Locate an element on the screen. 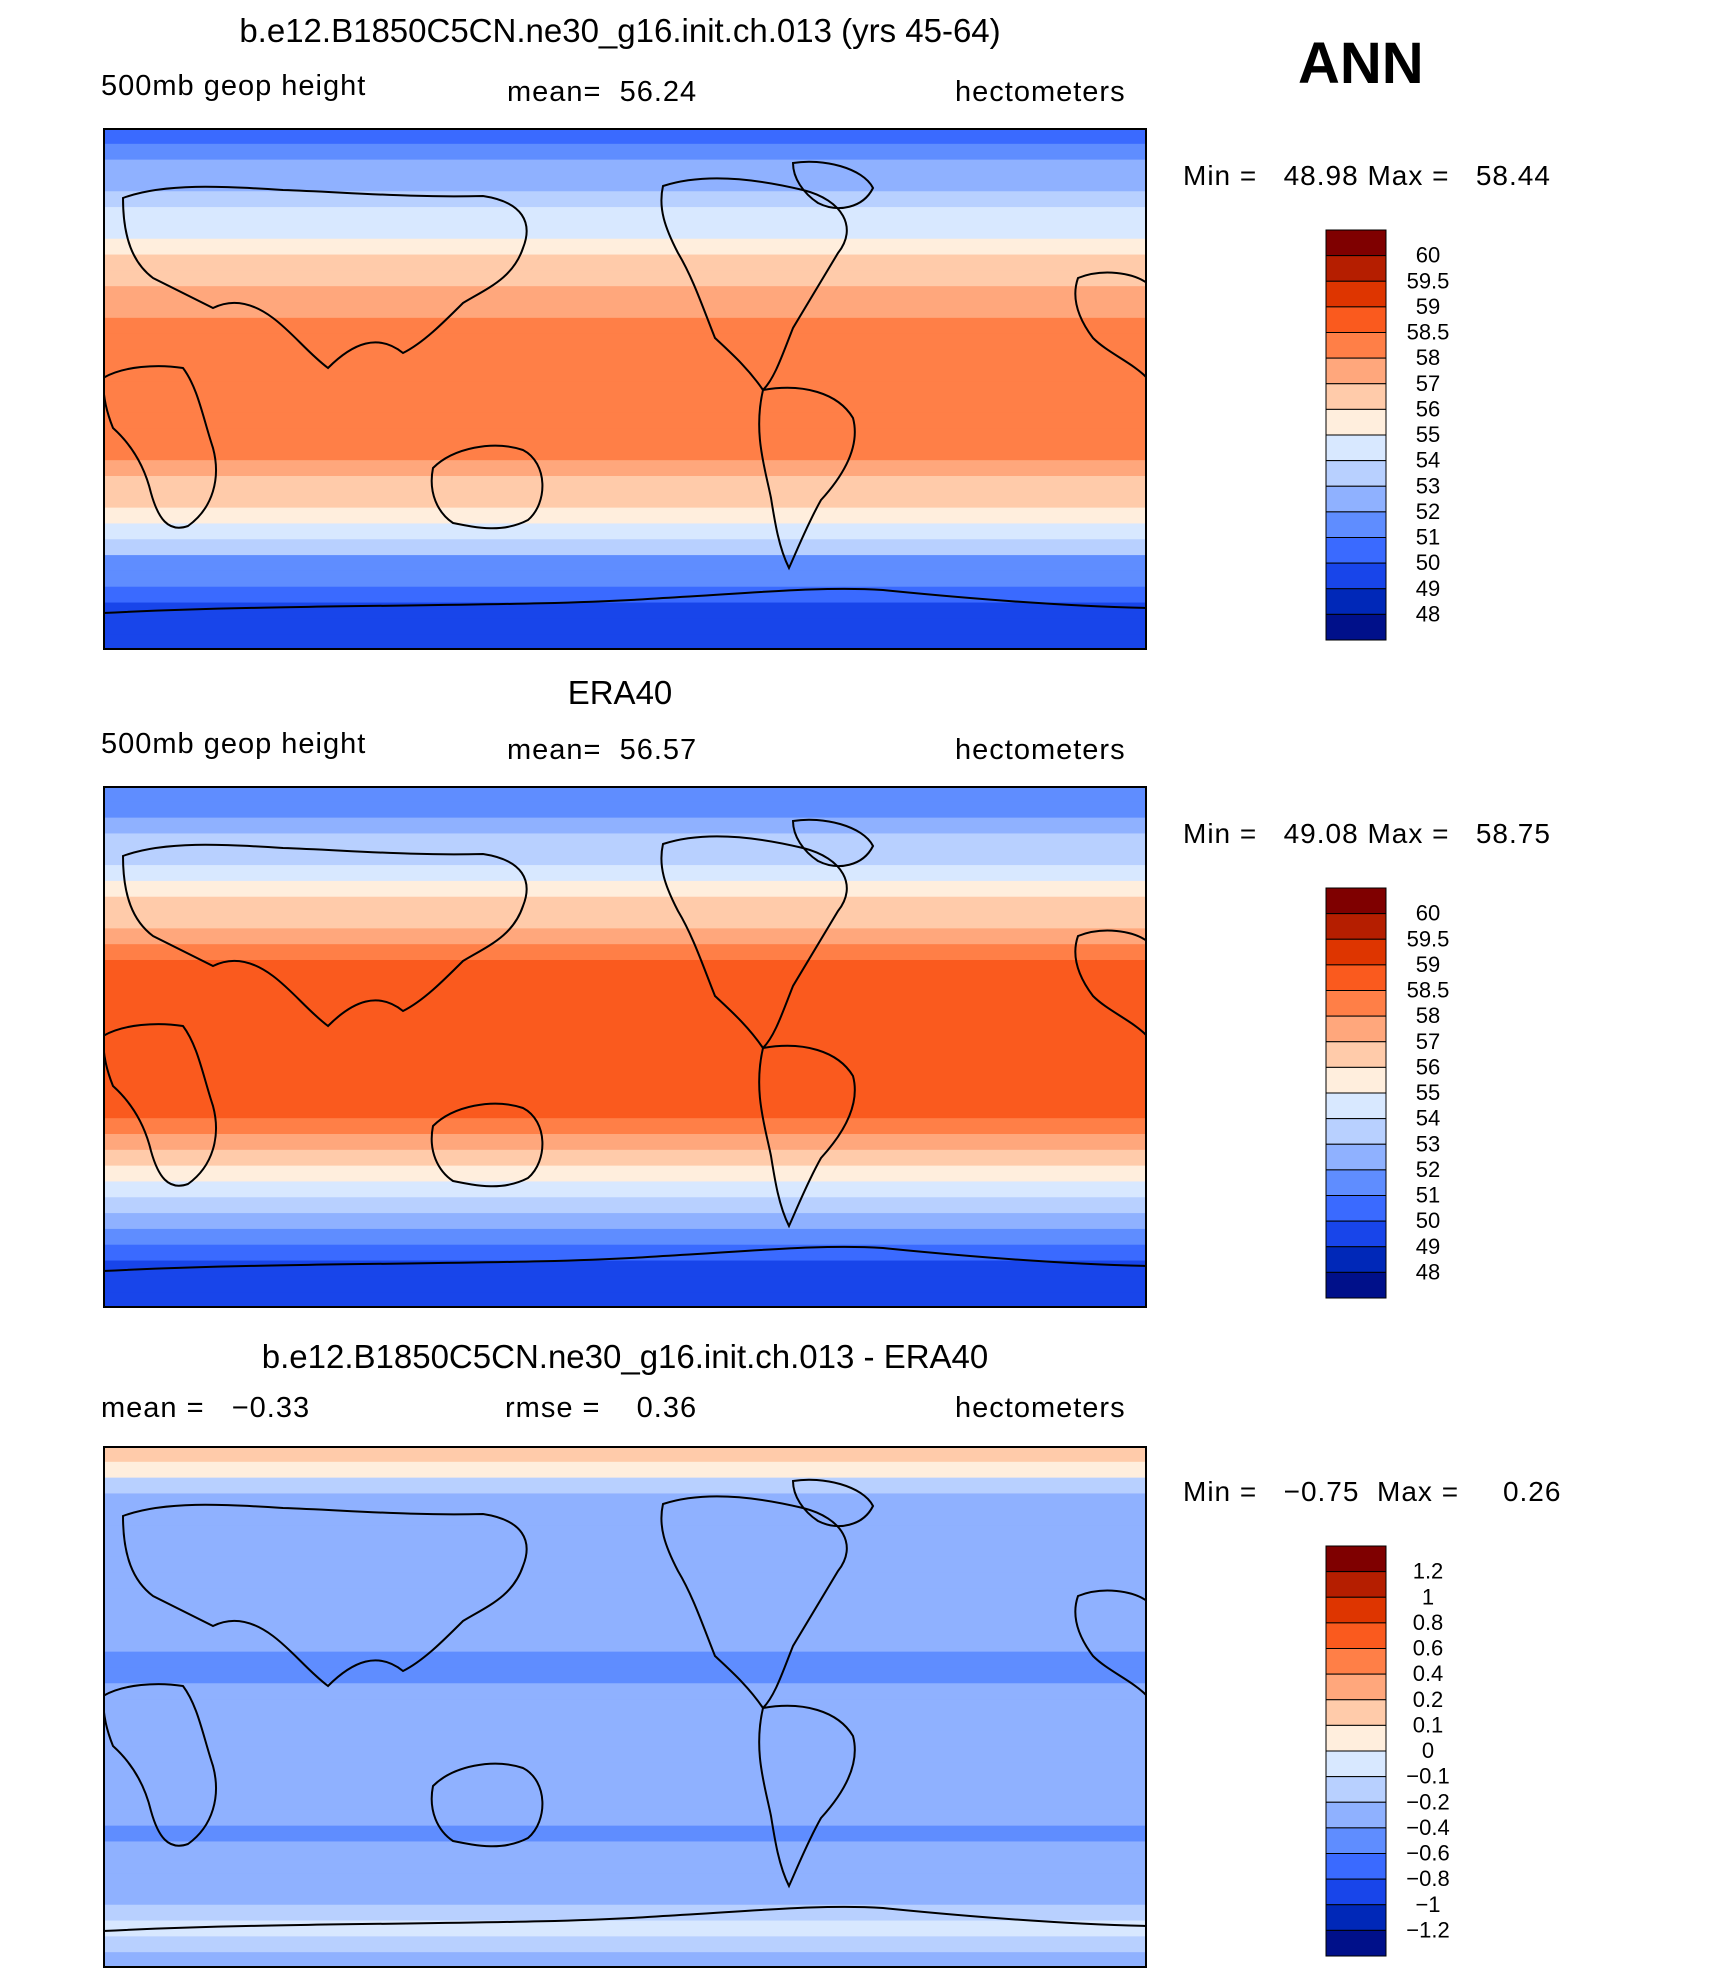 The image size is (1710, 1986). min-max-label: Min = 48.98 Max = 58.44 is located at coordinates (1367, 176).